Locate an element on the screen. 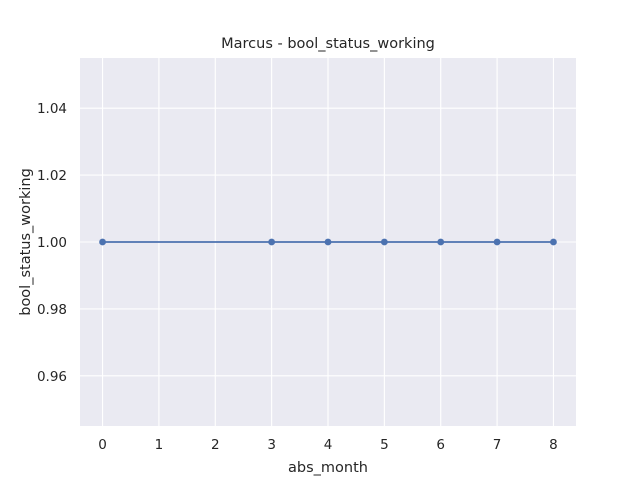 Image resolution: width=640 pixels, height=480 pixels. y-tick-label: 1.04 is located at coordinates (52, 109).